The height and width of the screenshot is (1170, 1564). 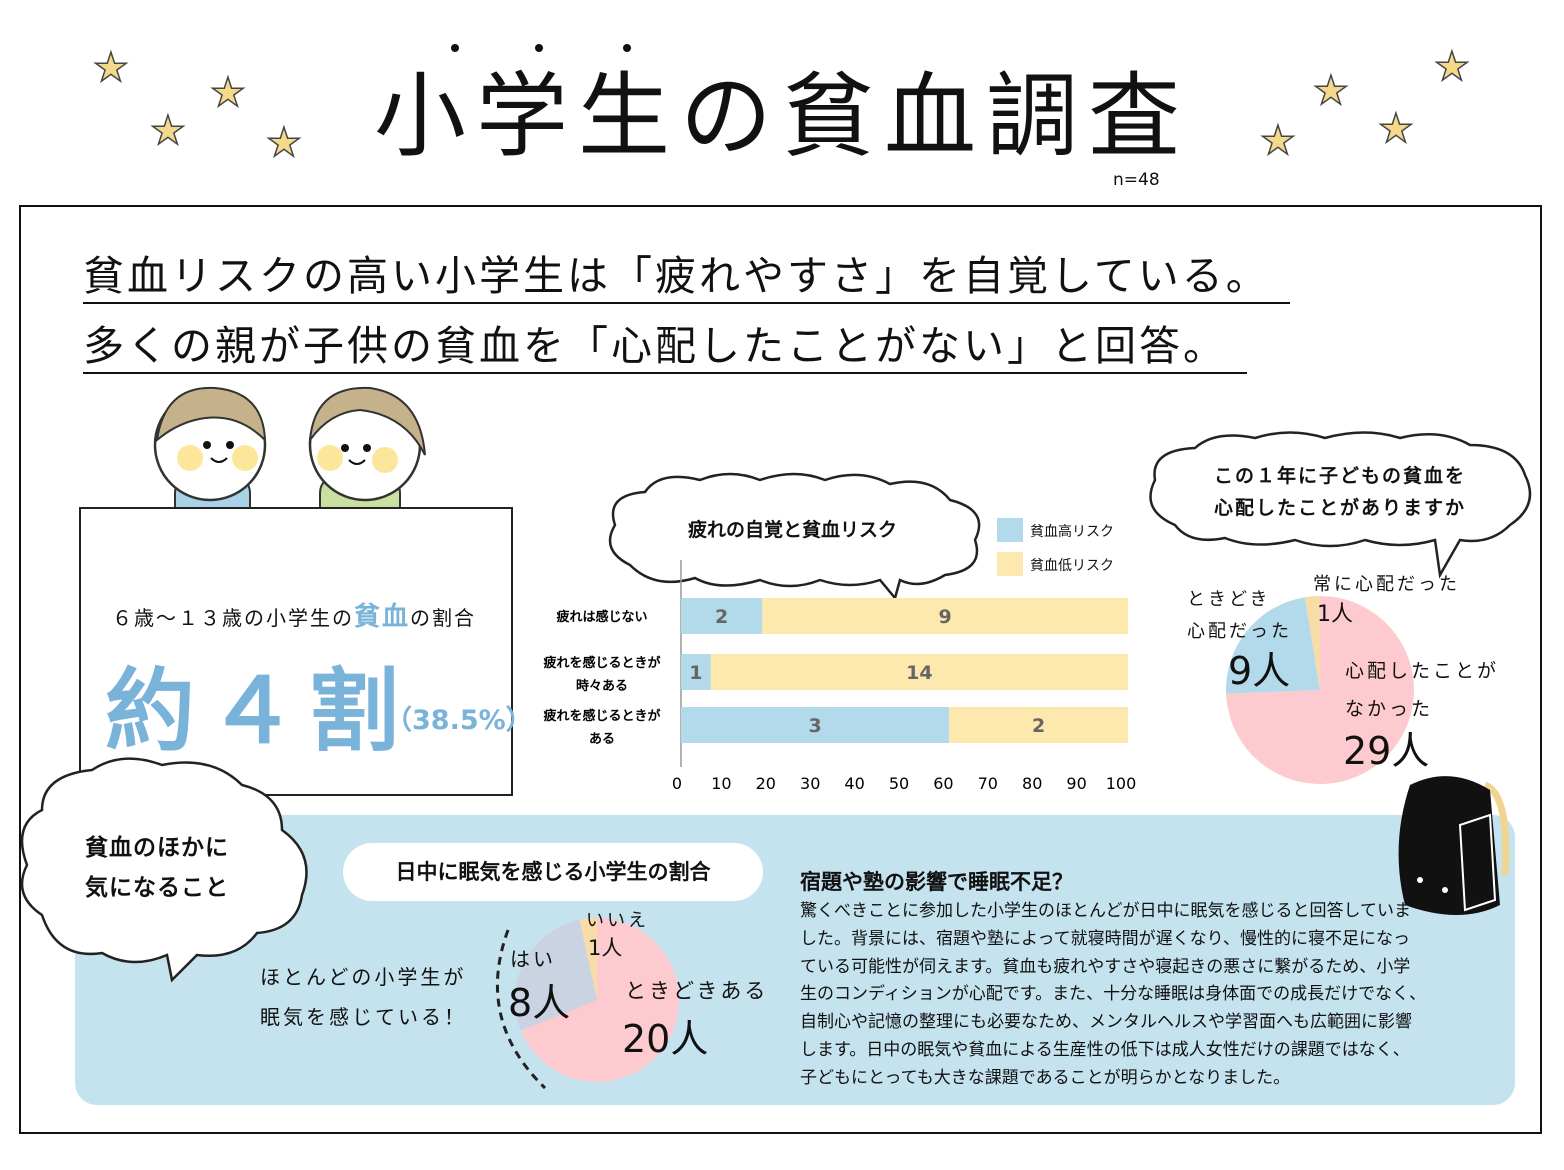 What do you see at coordinates (854, 783) in the screenshot?
I see `x-tick-label: 40` at bounding box center [854, 783].